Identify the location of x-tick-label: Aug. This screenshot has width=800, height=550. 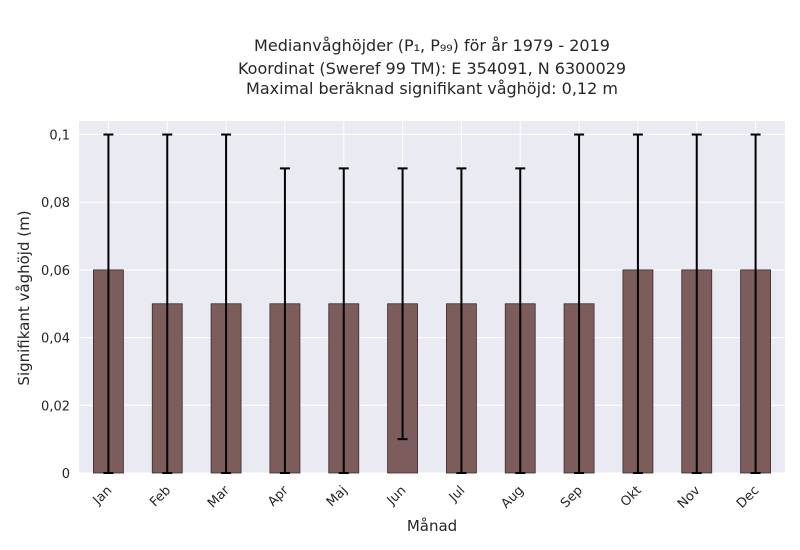
(513, 497).